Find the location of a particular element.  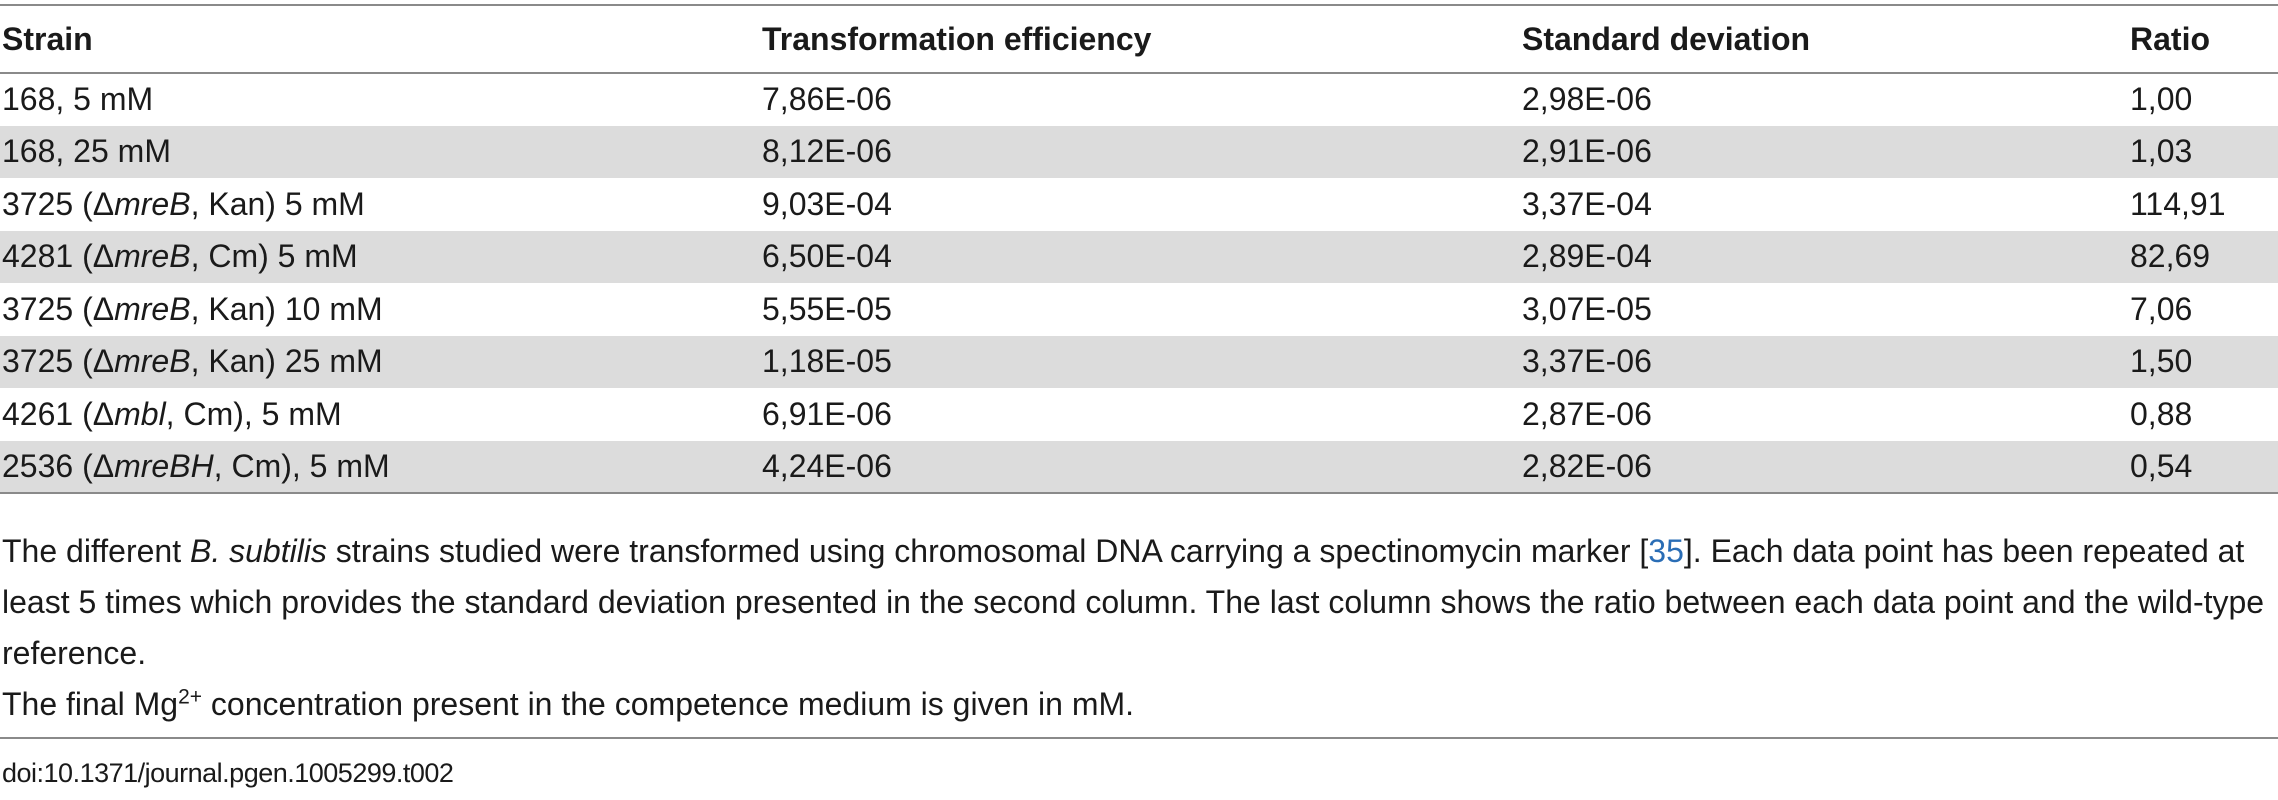

header-standard-deviation: Standard deviation is located at coordinates (1666, 38).